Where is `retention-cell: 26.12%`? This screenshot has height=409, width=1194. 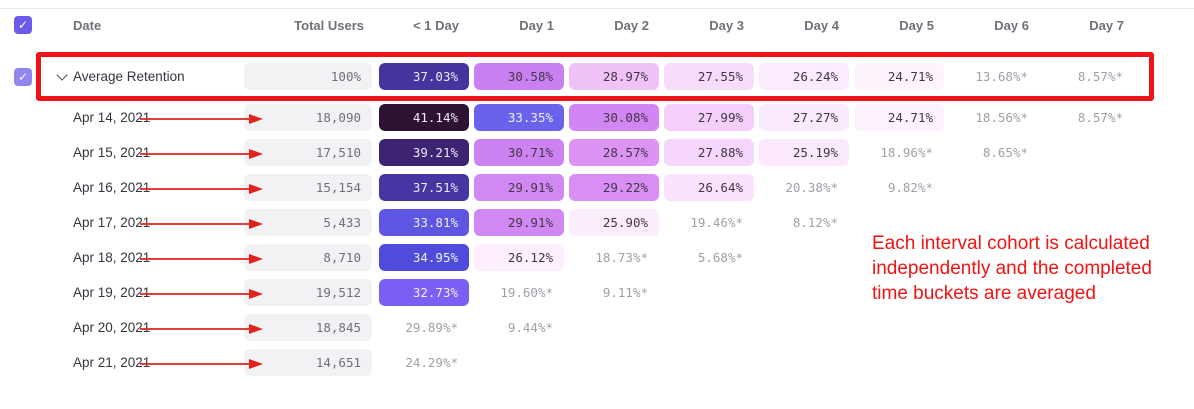 retention-cell: 26.12% is located at coordinates (519, 257).